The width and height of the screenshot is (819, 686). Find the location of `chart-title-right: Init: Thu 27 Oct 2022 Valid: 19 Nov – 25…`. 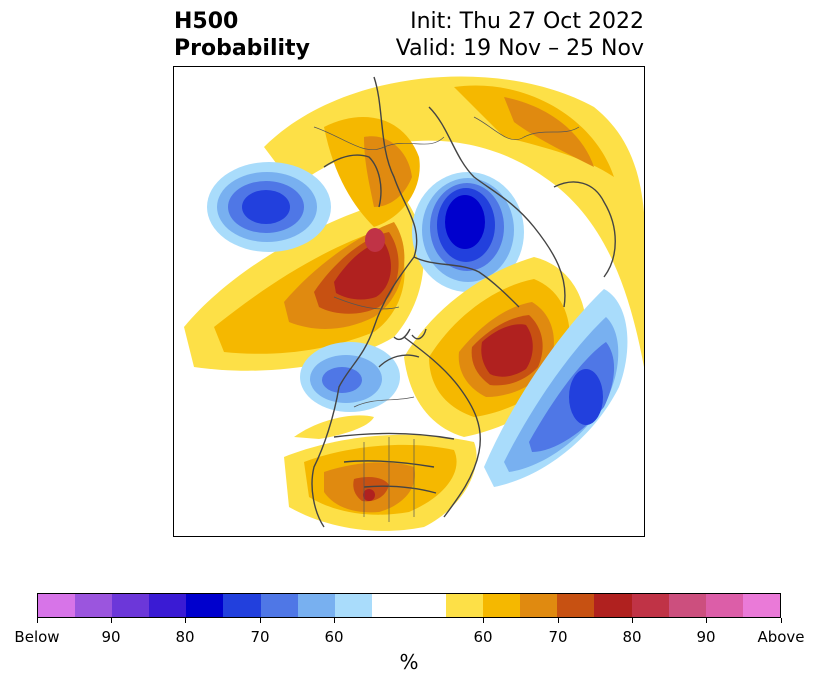

chart-title-right: Init: Thu 27 Oct 2022 Valid: 19 Nov – 25… is located at coordinates (520, 35).